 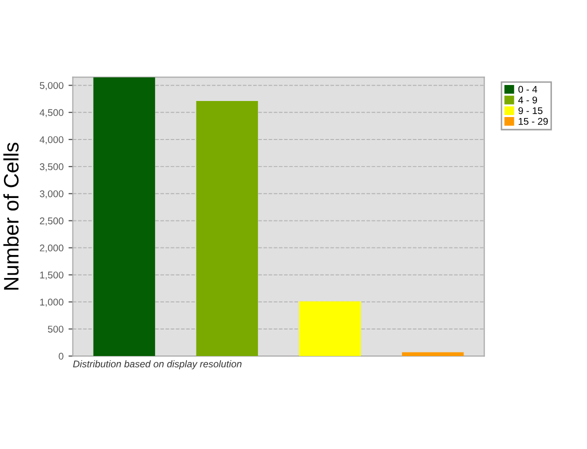 What do you see at coordinates (52, 140) in the screenshot?
I see `y-tick-label: 4,000` at bounding box center [52, 140].